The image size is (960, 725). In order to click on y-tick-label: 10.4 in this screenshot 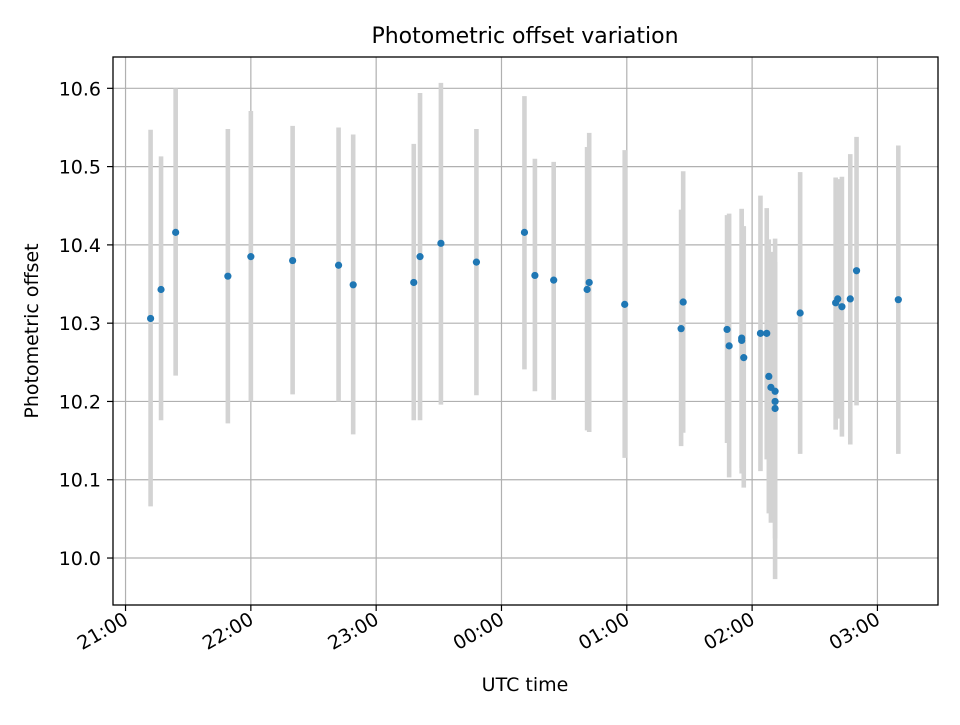, I will do `click(80, 246)`.